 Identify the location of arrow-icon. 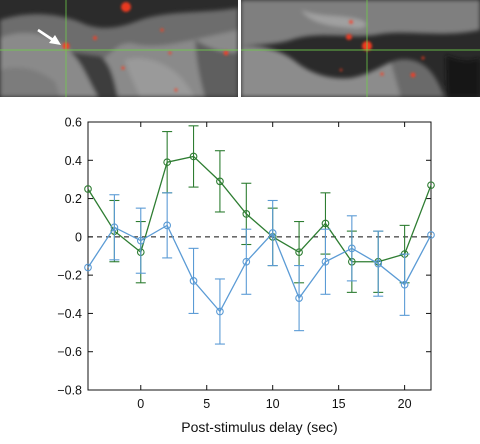
(49, 36).